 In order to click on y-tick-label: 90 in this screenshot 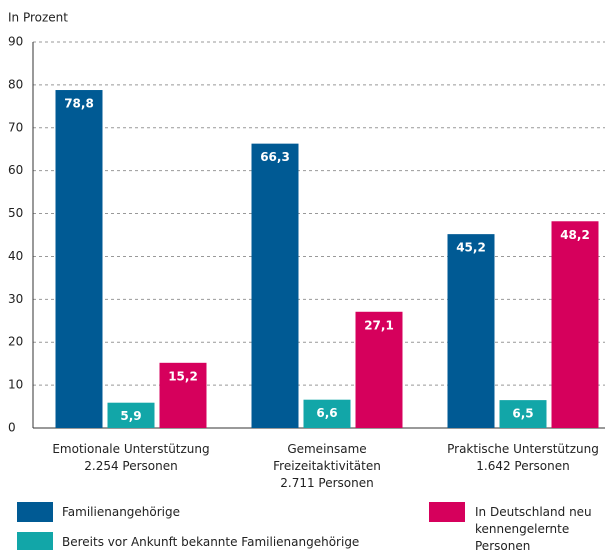, I will do `click(15, 42)`.